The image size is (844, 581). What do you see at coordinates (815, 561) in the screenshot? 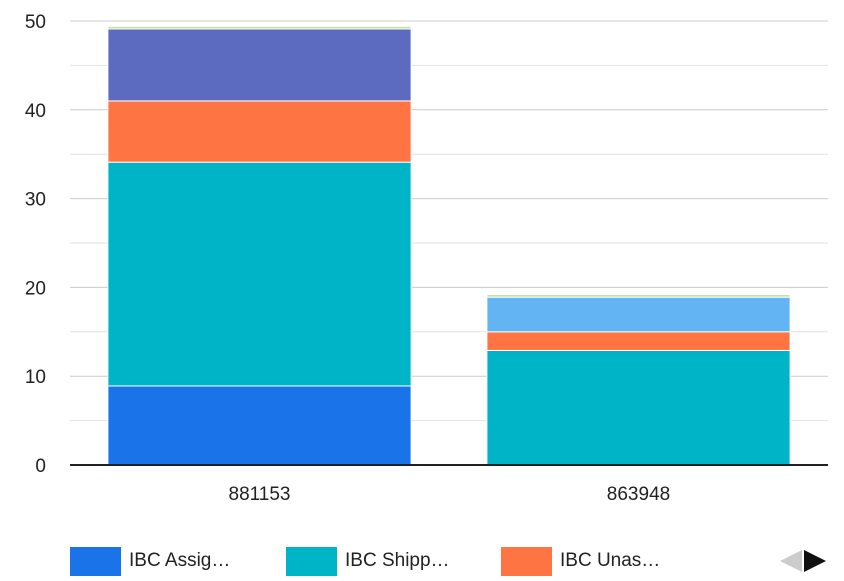
I see `legend-next-arrow-icon` at bounding box center [815, 561].